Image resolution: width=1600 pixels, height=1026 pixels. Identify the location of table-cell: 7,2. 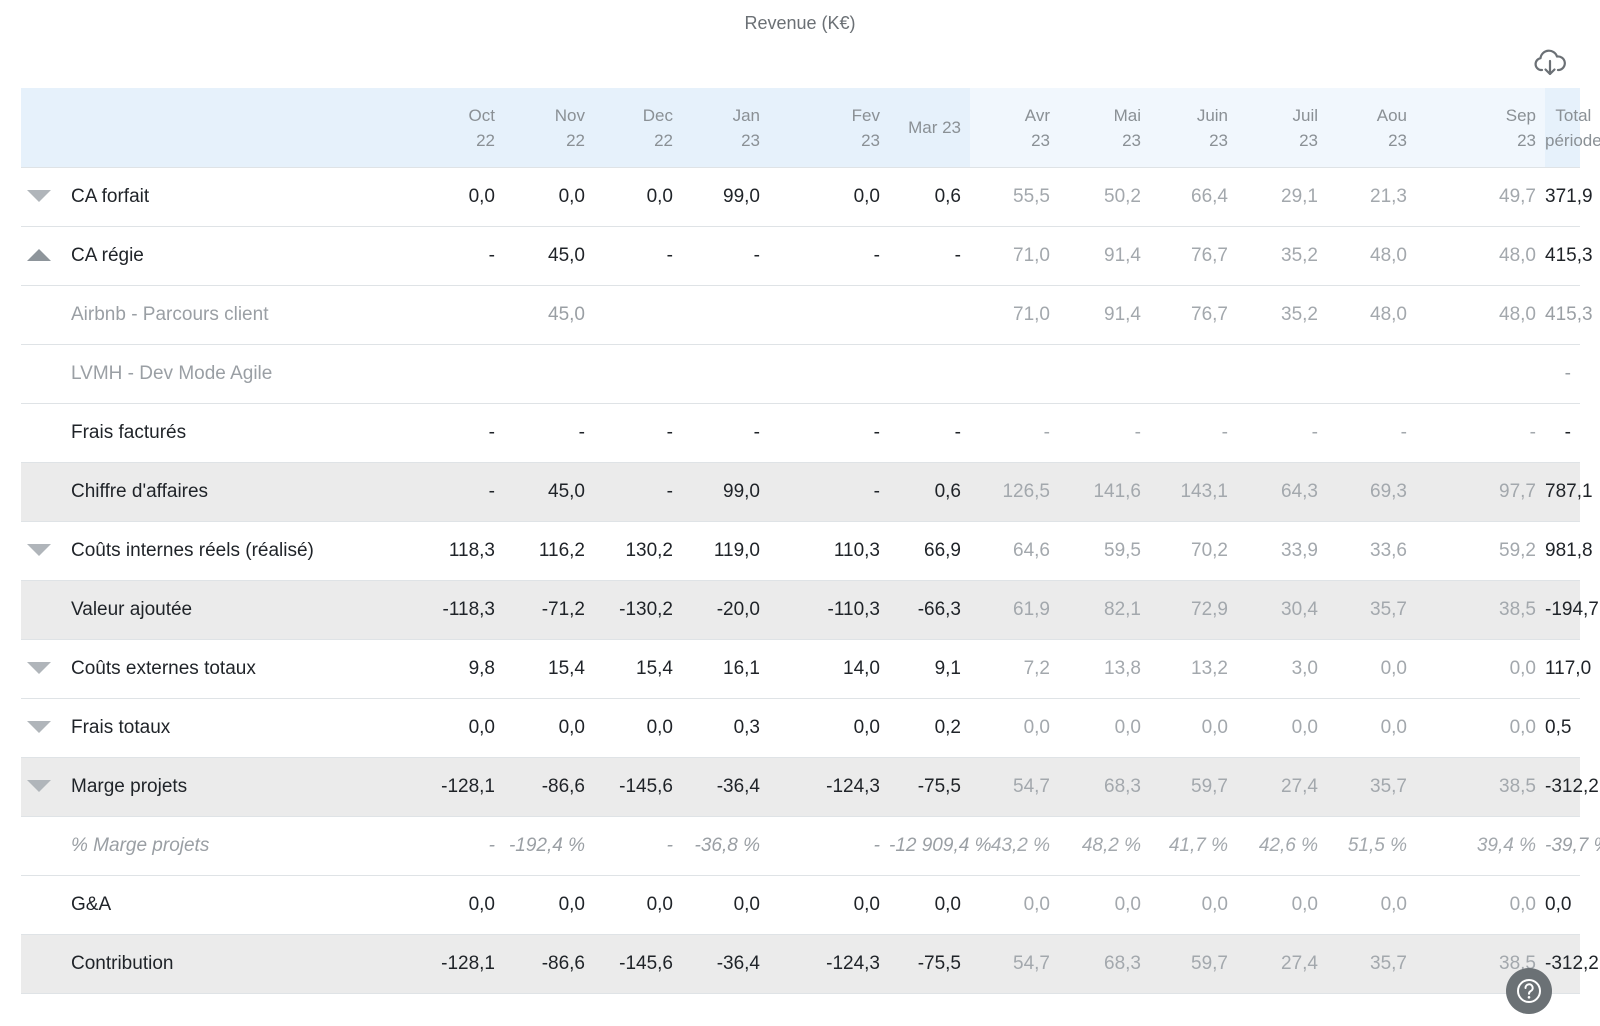
(1014, 669).